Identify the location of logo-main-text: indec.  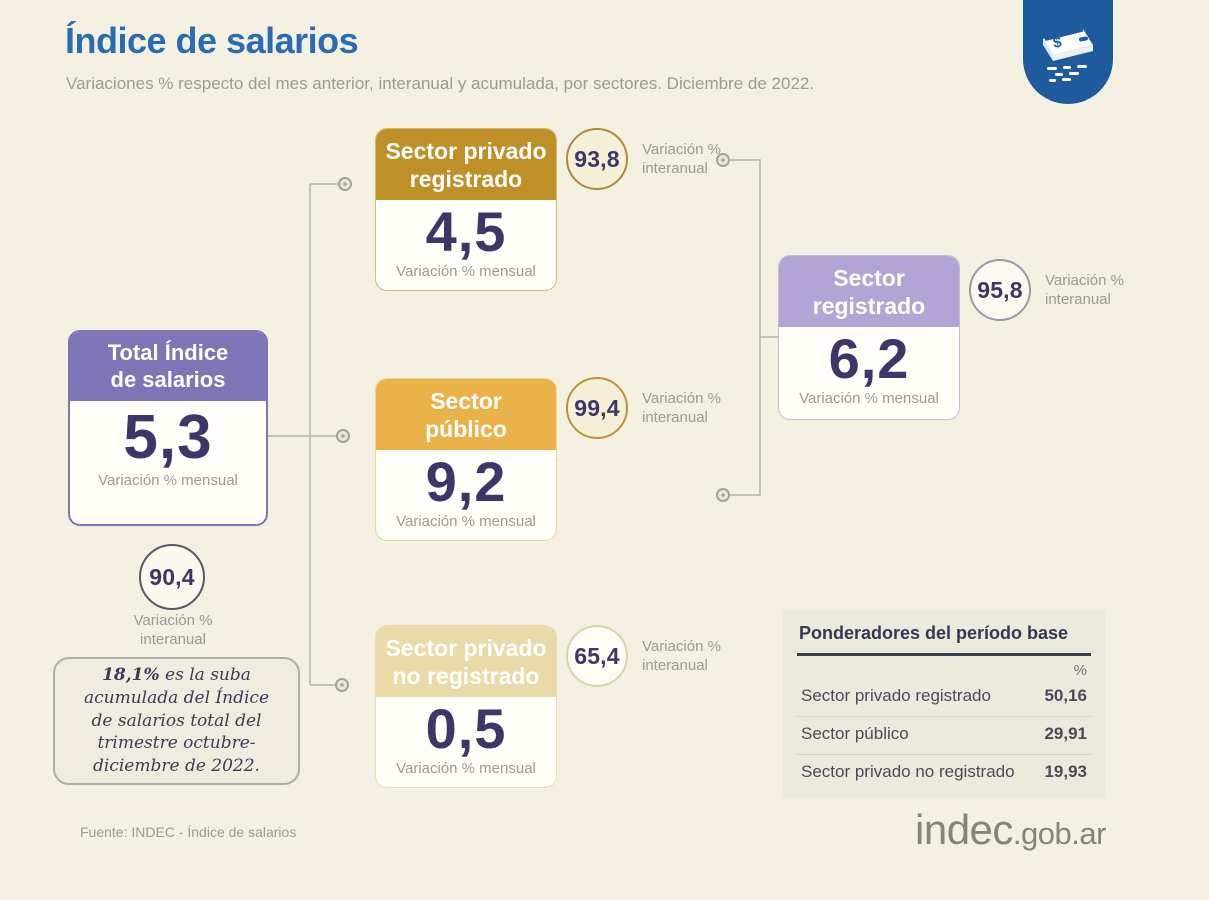
(964, 829).